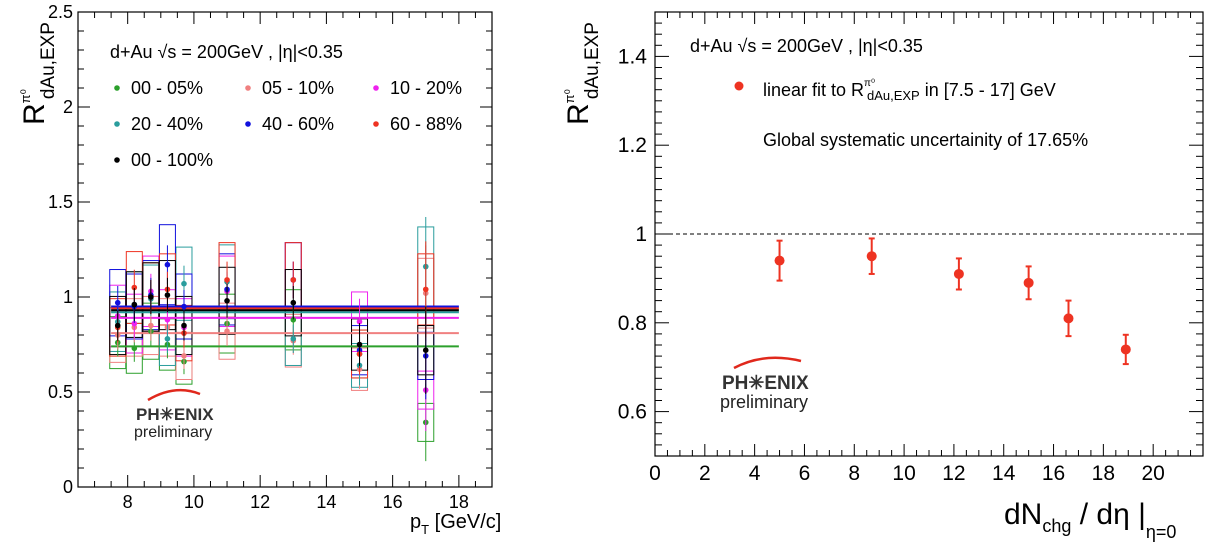 This screenshot has height=546, width=1214. What do you see at coordinates (953, 473) in the screenshot?
I see `right-x-tick-label: 12` at bounding box center [953, 473].